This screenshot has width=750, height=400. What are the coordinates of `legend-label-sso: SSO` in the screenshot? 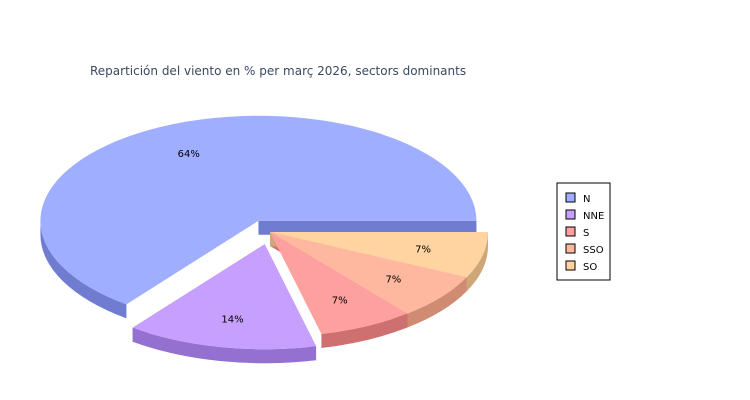 It's located at (593, 250).